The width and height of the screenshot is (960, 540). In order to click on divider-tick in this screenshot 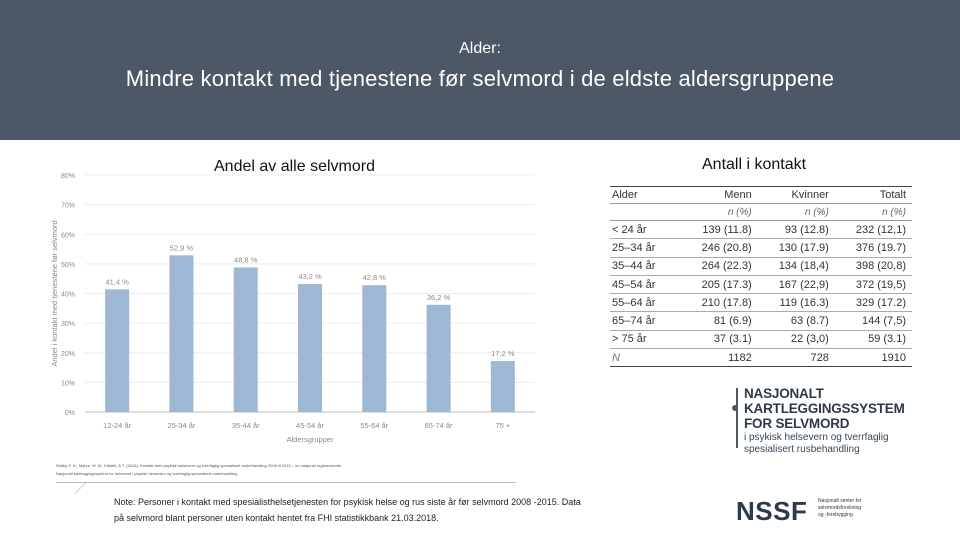, I will do `click(90, 488)`.